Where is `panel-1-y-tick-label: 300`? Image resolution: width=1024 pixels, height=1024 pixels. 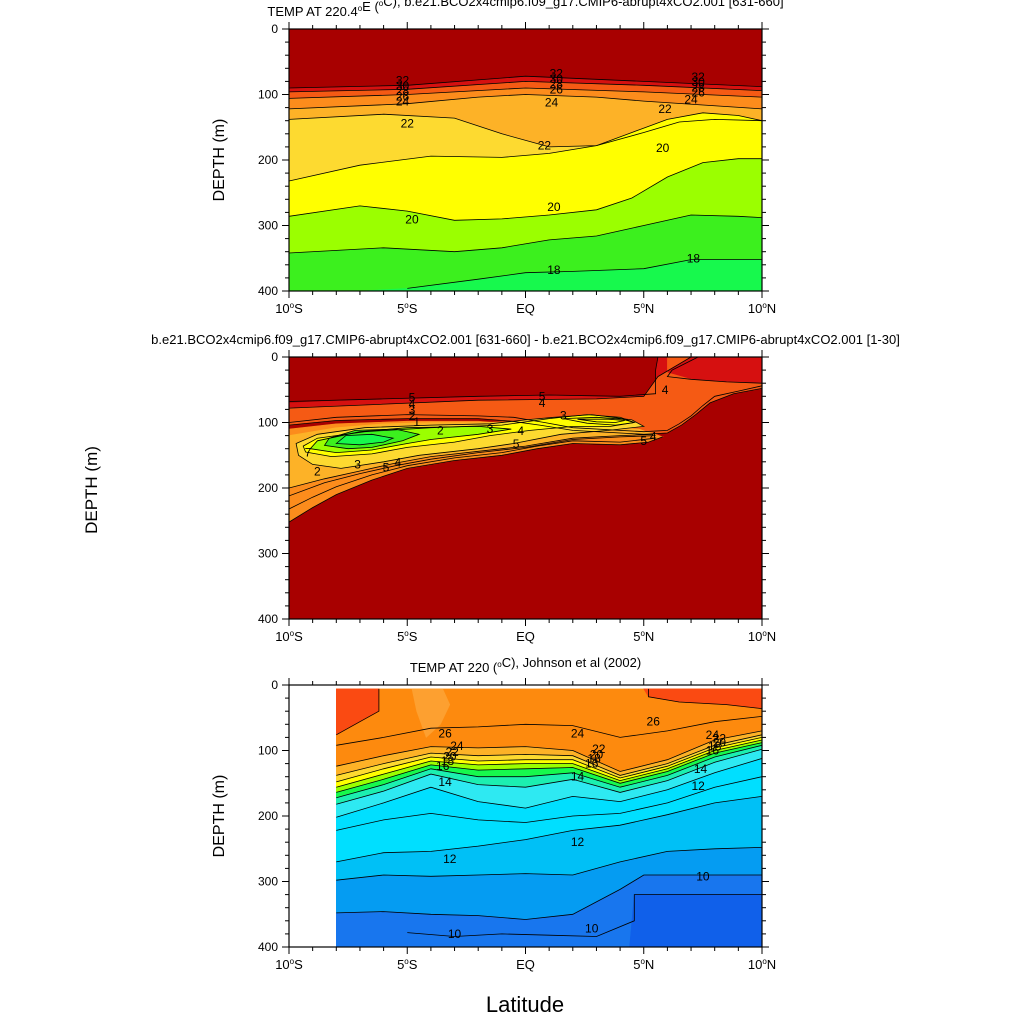 panel-1-y-tick-label: 300 is located at coordinates (268, 226).